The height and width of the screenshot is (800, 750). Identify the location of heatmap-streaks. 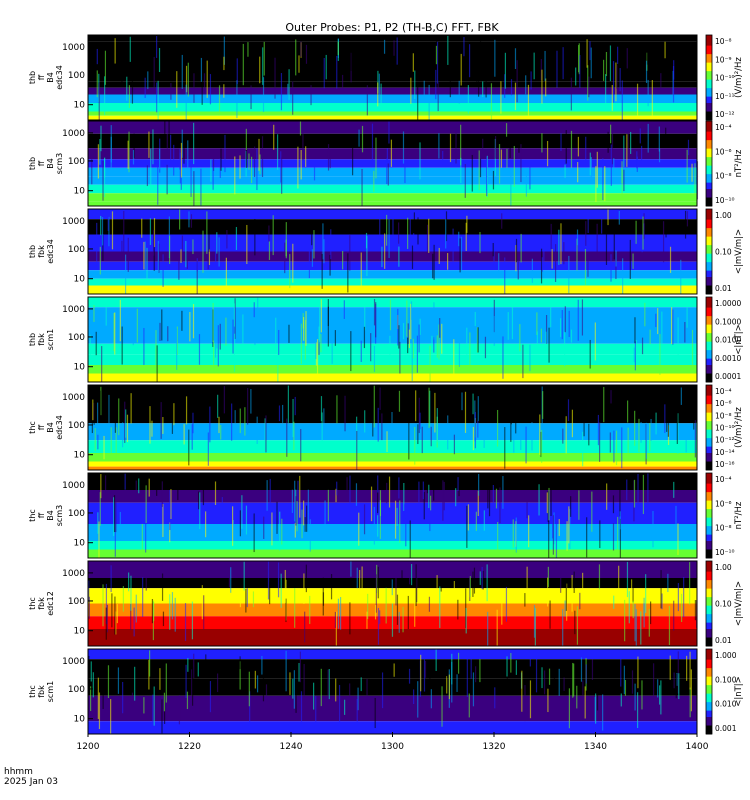
(394, 427).